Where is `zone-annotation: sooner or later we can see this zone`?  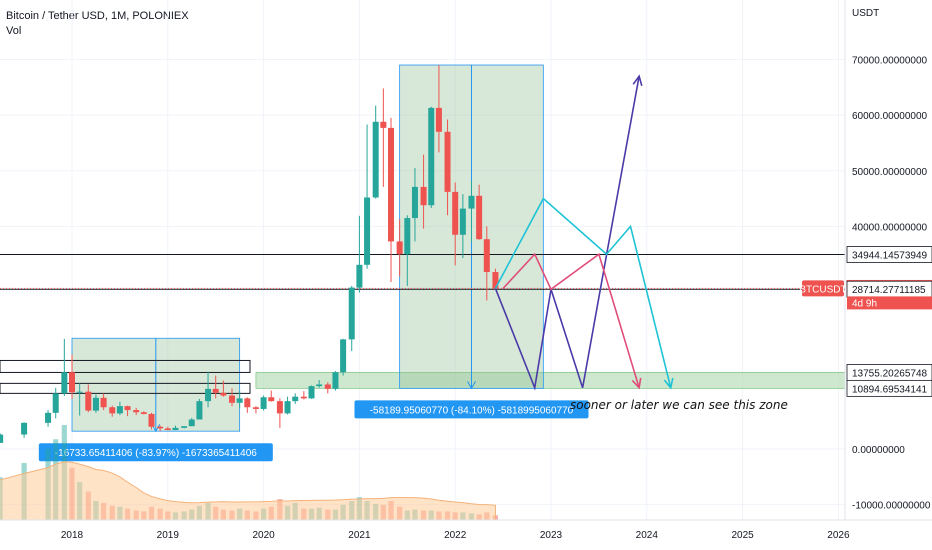
zone-annotation: sooner or later we can see this zone is located at coordinates (679, 405).